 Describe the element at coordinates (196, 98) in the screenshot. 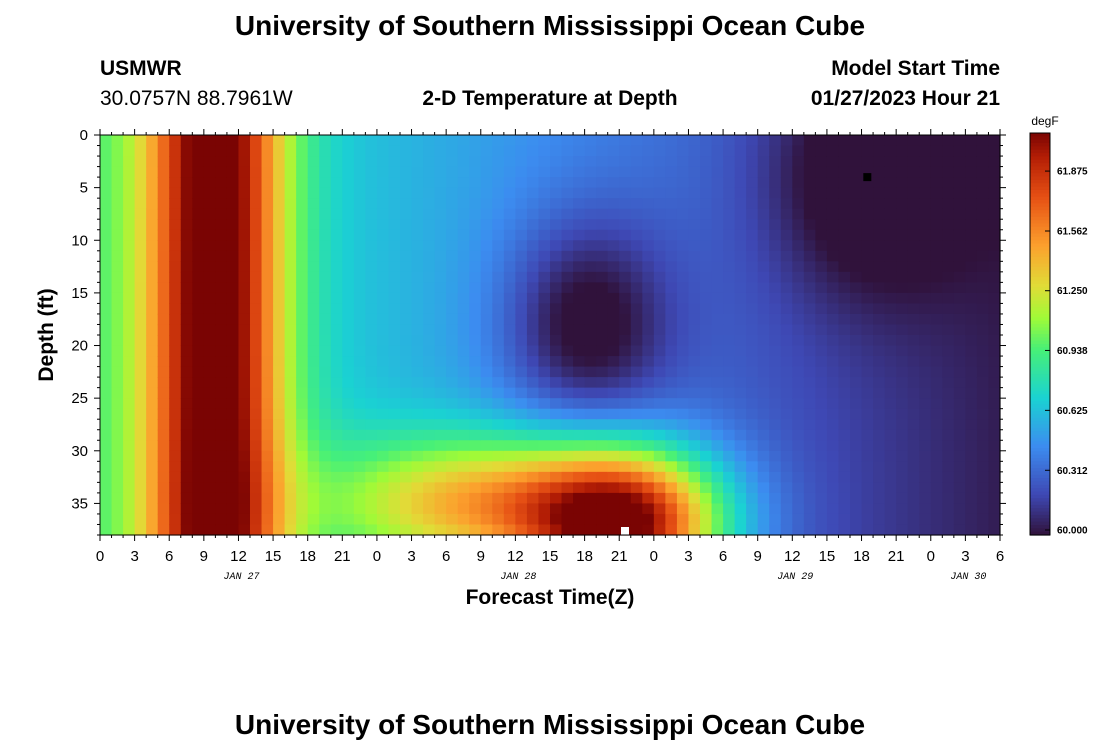

I see `station-coords: 30.0757N 88.7961W` at that location.